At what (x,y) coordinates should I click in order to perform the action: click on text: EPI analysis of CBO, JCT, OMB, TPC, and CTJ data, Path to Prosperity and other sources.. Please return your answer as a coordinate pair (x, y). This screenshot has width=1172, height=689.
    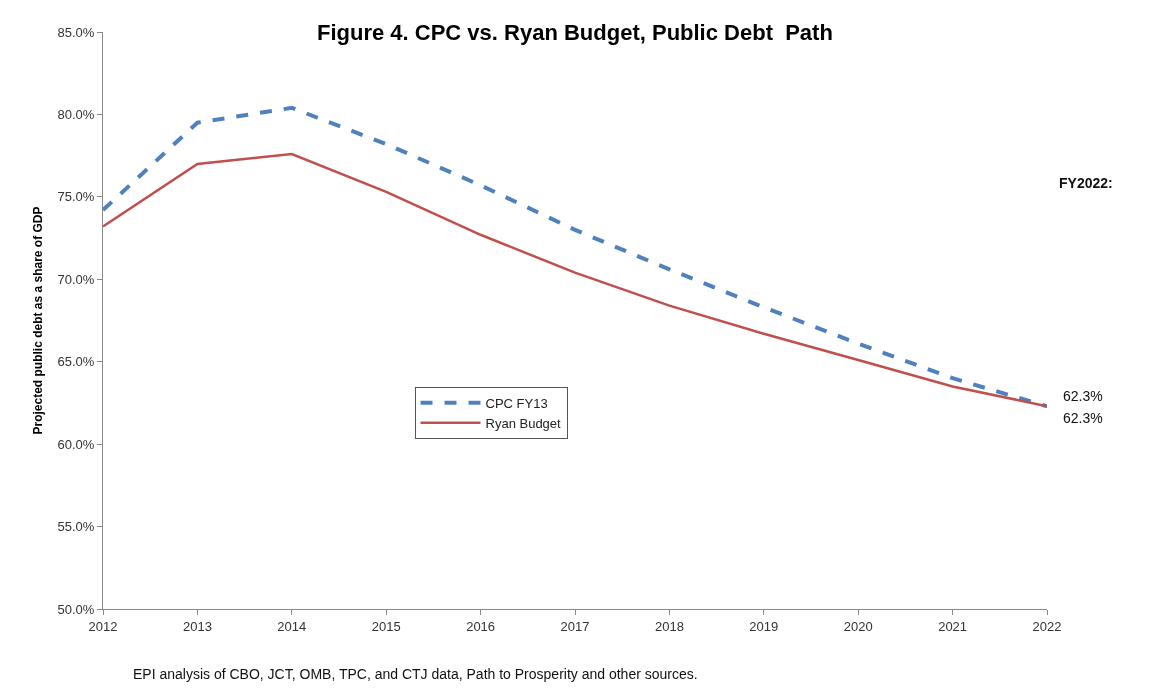
    Looking at the image, I should click on (415, 674).